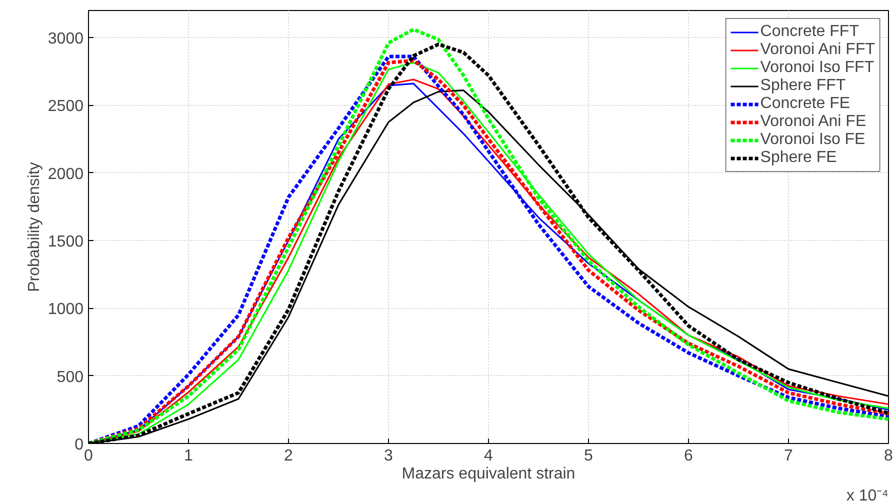 The image size is (893, 504). I want to click on legend-label: Voronoi Iso FFT, so click(817, 68).